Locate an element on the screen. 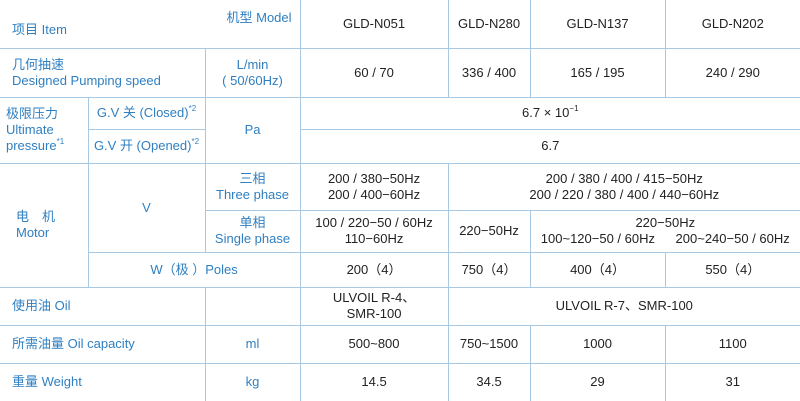  text: 极限压力 is located at coordinates (32, 113).